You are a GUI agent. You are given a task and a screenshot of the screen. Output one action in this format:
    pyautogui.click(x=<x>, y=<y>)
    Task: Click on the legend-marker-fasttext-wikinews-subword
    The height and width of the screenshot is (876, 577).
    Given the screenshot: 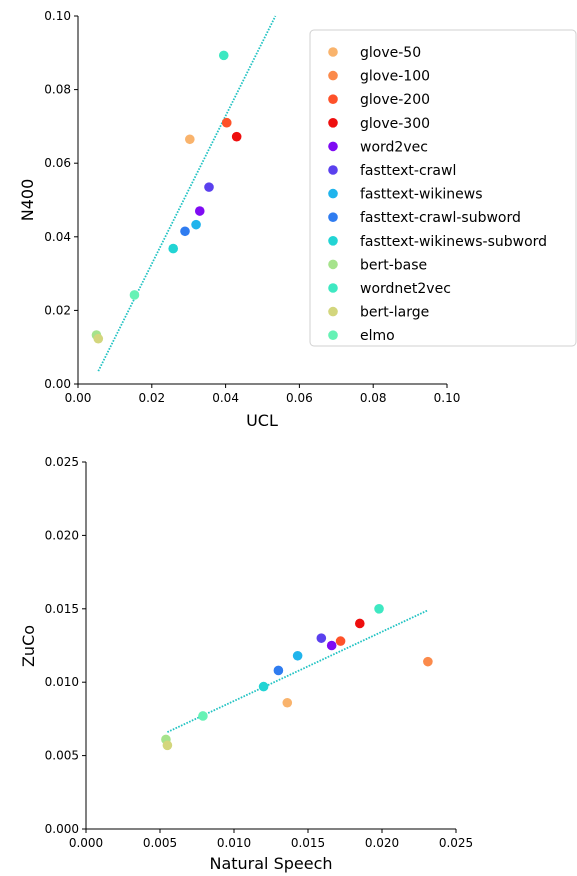 What is the action you would take?
    pyautogui.click(x=333, y=241)
    